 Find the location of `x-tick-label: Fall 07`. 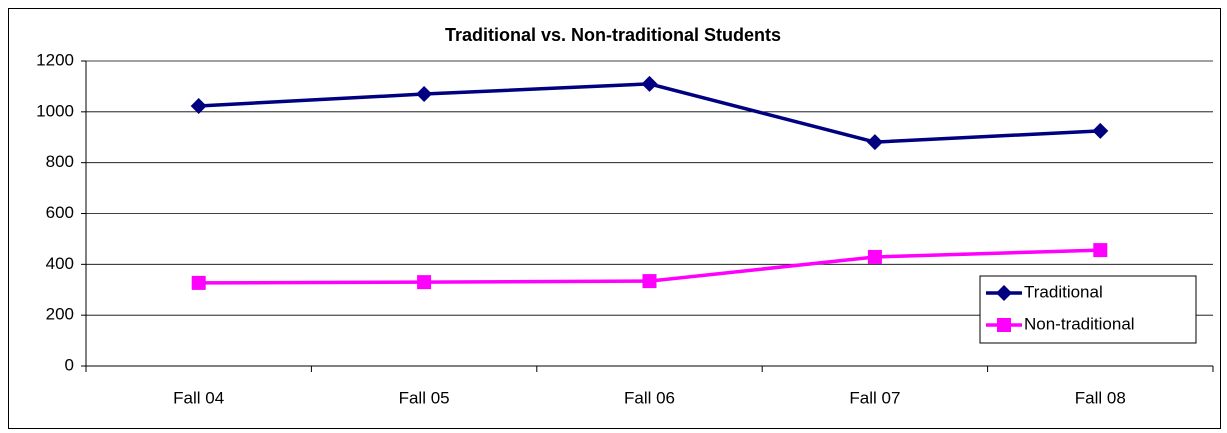

x-tick-label: Fall 07 is located at coordinates (874, 397).